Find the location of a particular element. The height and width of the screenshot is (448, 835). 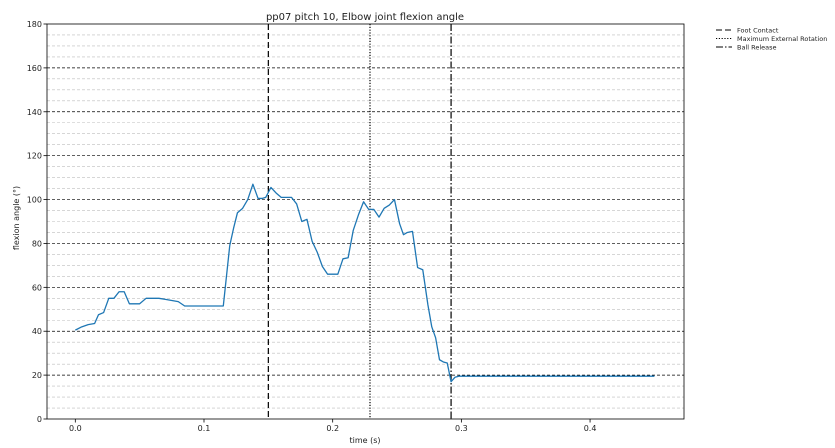

x-tick-label: 0.2 is located at coordinates (332, 428).